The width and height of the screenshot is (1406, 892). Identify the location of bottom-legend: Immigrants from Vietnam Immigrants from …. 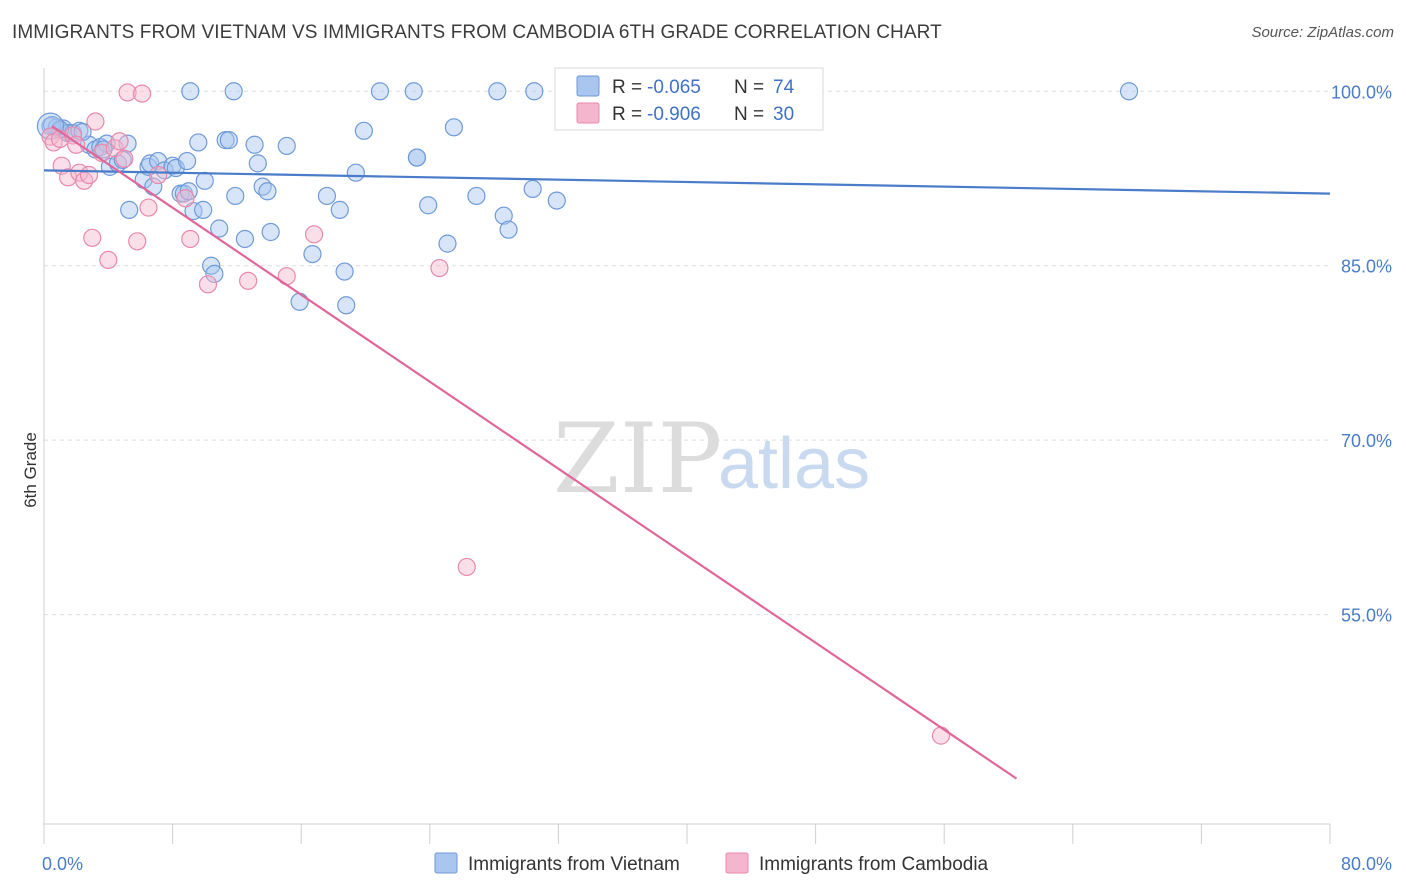
(711, 863).